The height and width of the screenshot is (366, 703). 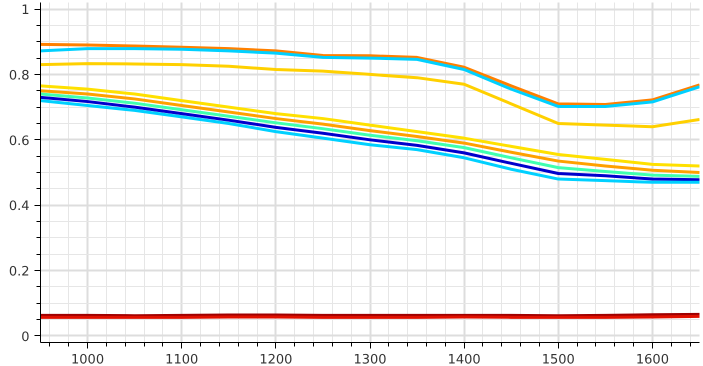 I want to click on x-tick-label: 1300, so click(x=370, y=359).